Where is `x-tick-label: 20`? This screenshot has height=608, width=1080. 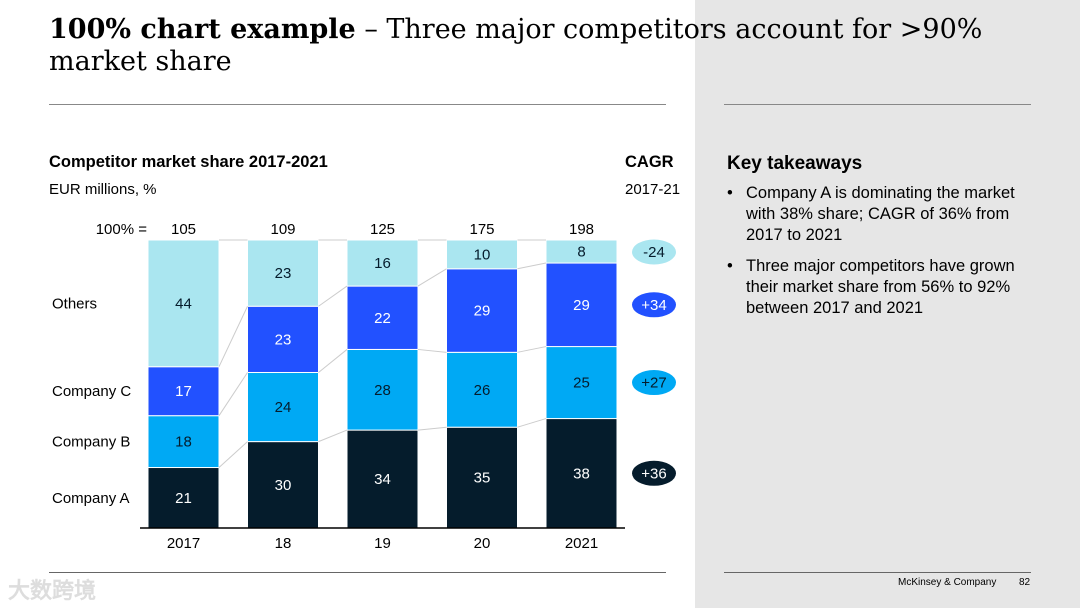
x-tick-label: 20 is located at coordinates (482, 543).